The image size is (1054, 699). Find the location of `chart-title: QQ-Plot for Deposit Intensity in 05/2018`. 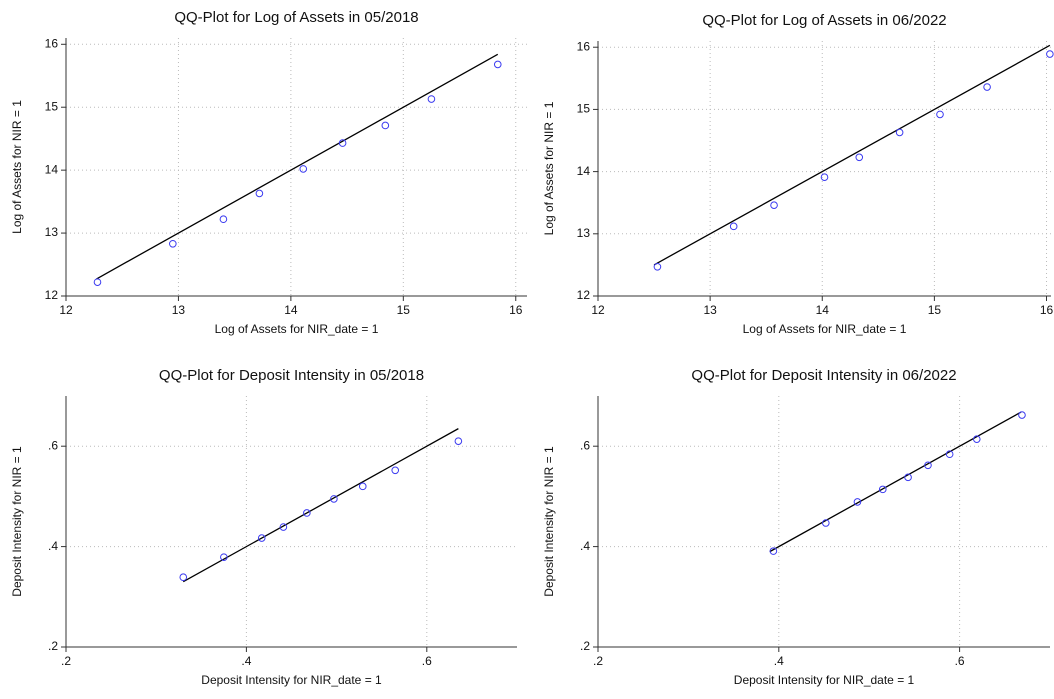

chart-title: QQ-Plot for Deposit Intensity in 05/2018 is located at coordinates (291, 375).